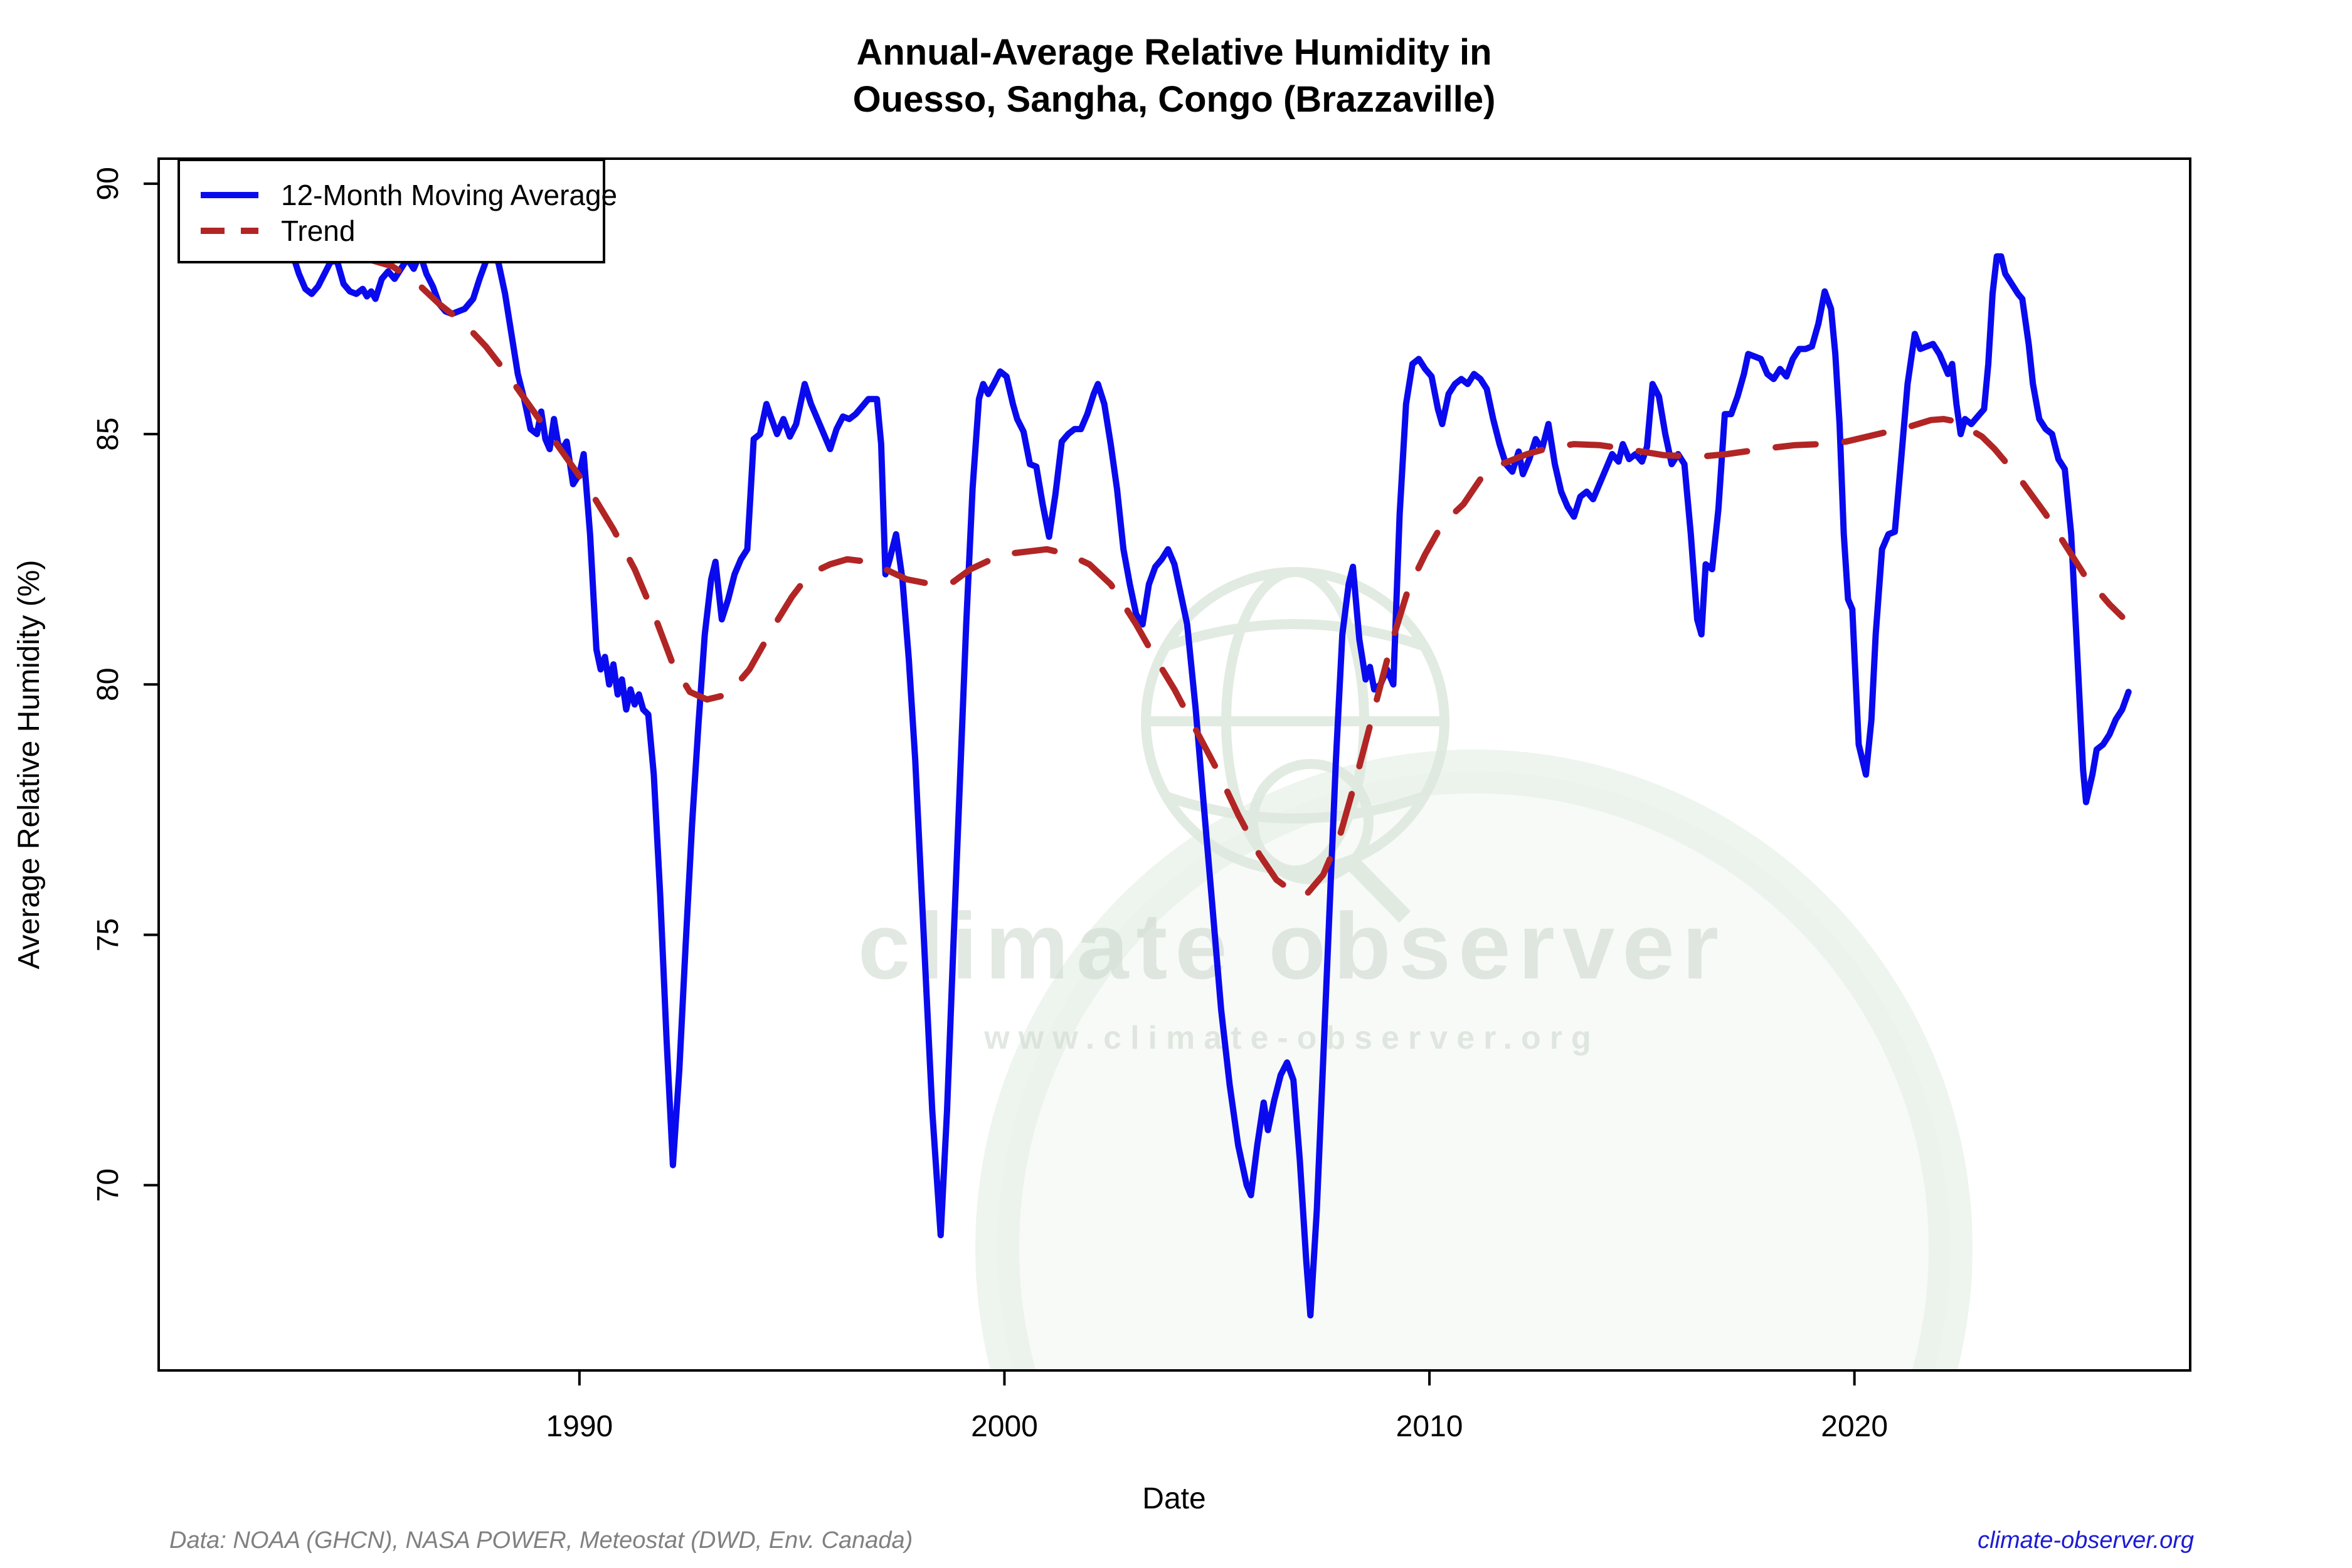 This screenshot has height=1568, width=2352. I want to click on legend-label-trend: Trend, so click(318, 231).